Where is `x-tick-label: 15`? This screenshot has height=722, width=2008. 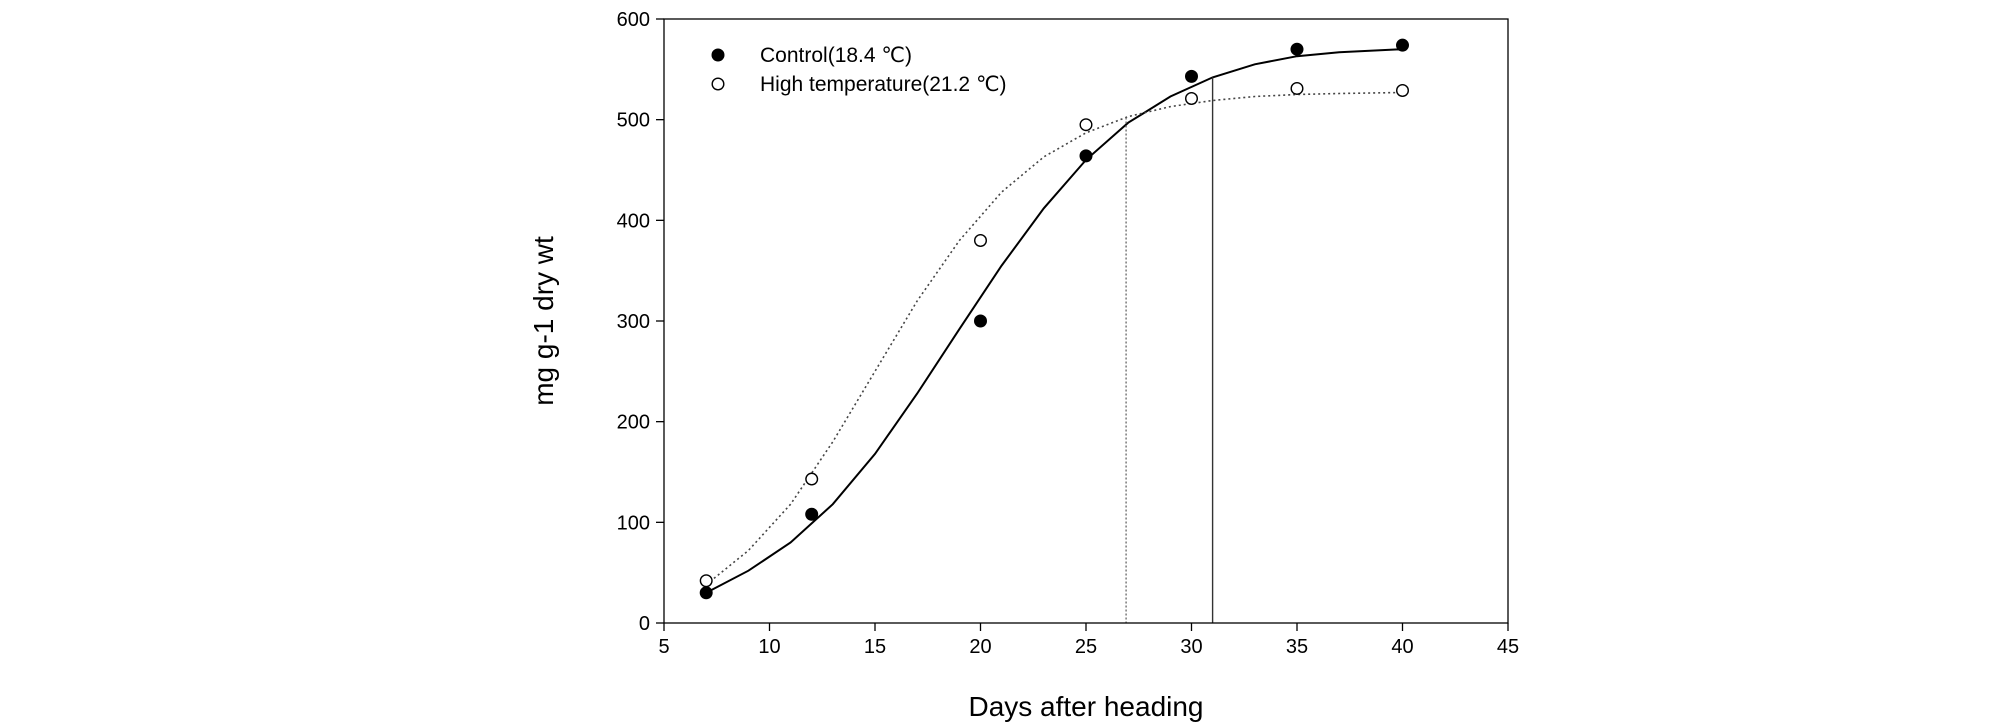 x-tick-label: 15 is located at coordinates (875, 647).